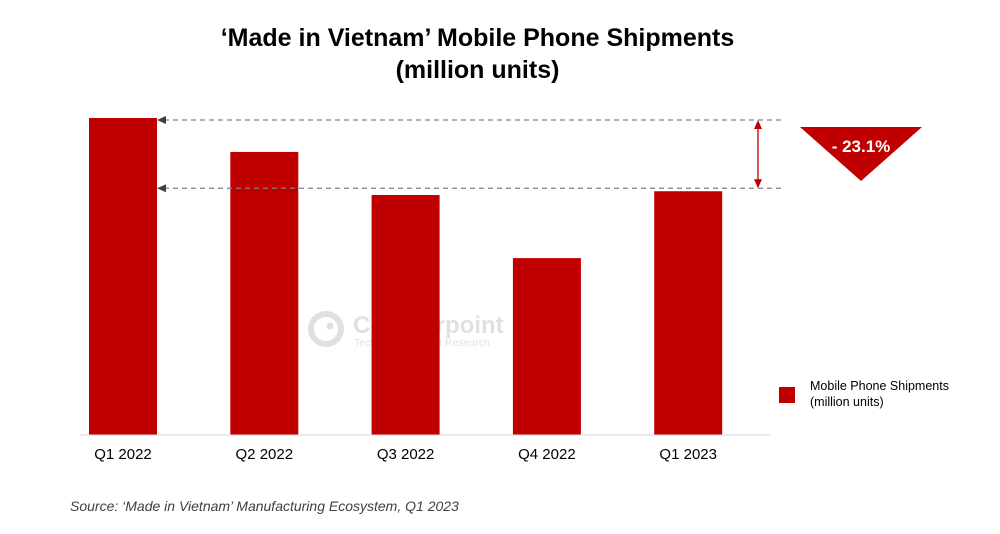 The height and width of the screenshot is (534, 1000). Describe the element at coordinates (264, 293) in the screenshot. I see `bar-q2-2022` at that location.